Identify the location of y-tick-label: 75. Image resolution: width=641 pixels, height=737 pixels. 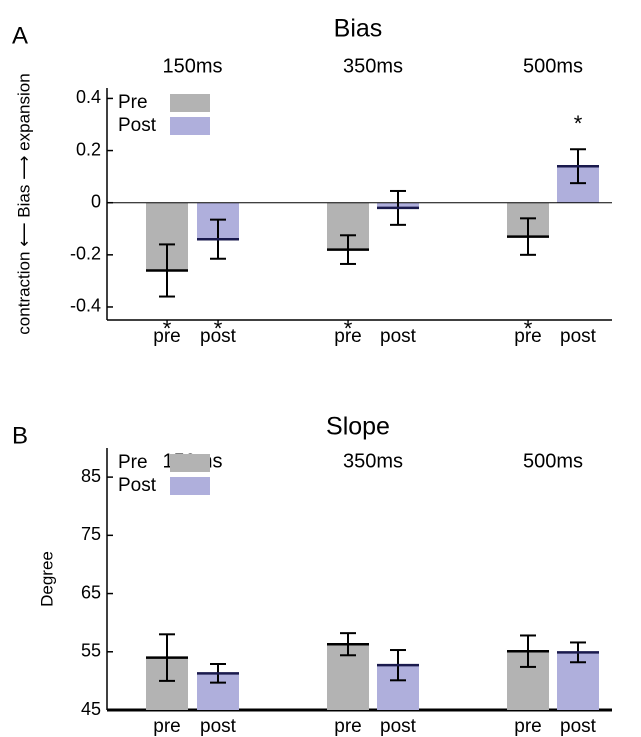
(91, 534).